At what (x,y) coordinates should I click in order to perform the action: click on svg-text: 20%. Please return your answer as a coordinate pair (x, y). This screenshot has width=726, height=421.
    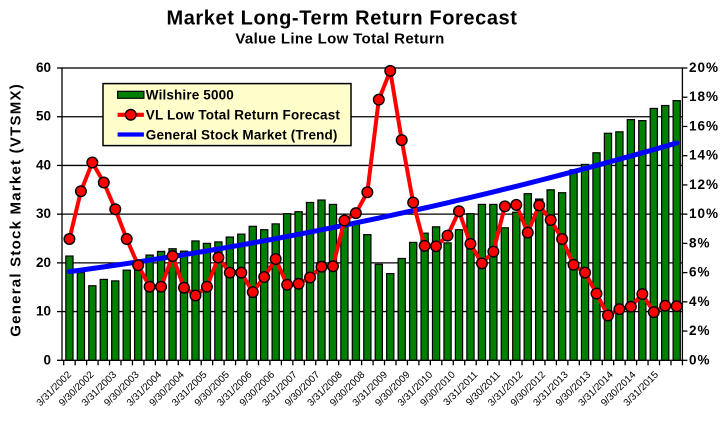
    Looking at the image, I should click on (704, 67).